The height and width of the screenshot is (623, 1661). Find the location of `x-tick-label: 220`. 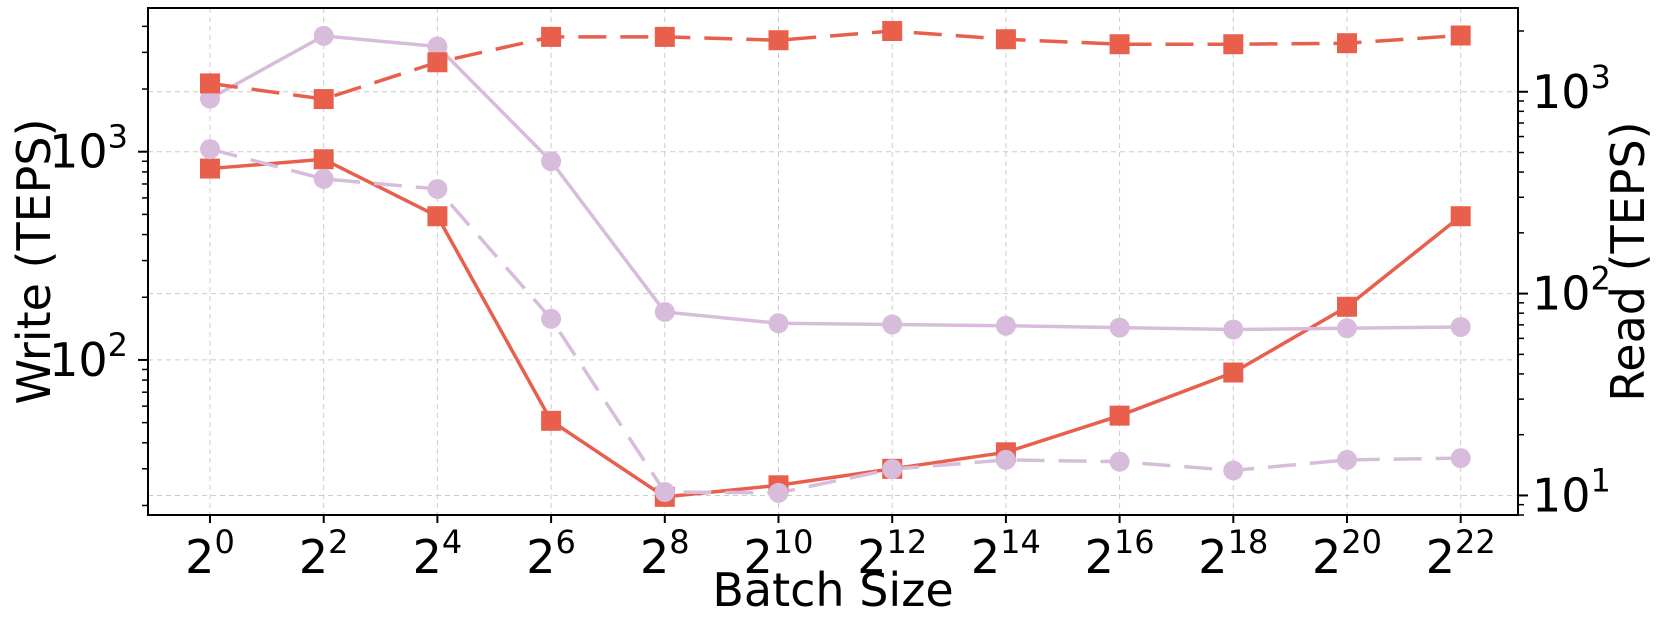

x-tick-label: 220 is located at coordinates (1347, 553).